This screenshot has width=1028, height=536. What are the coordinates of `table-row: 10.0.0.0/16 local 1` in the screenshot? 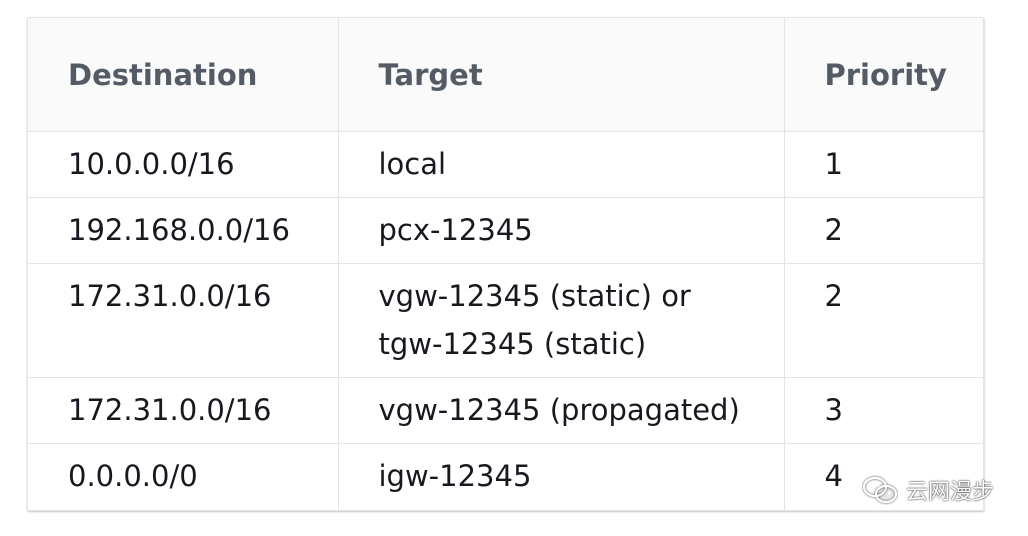 It's located at (505, 165).